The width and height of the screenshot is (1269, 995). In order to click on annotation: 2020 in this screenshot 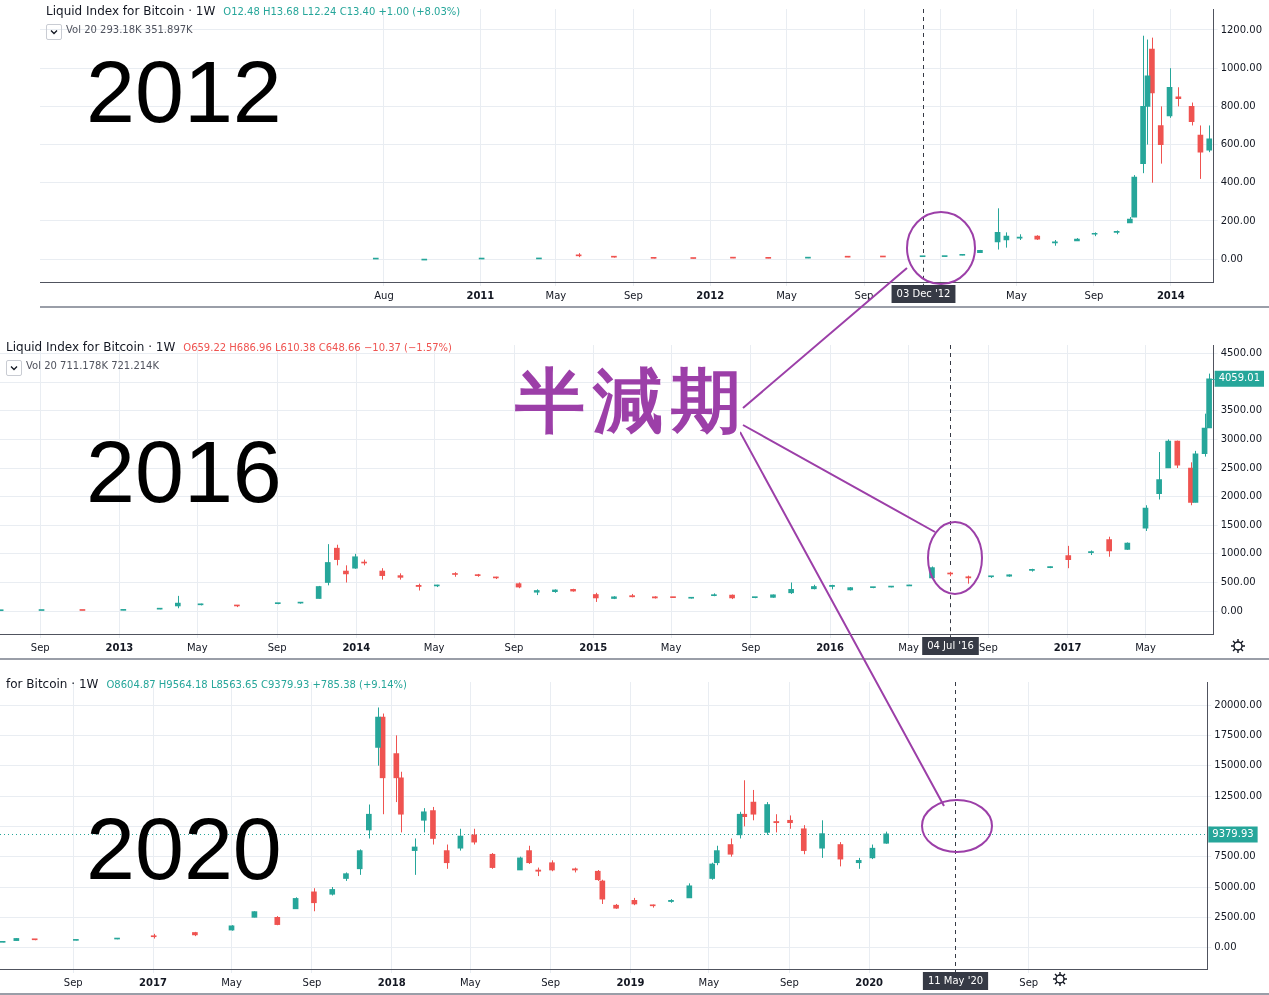, I will do `click(184, 848)`.